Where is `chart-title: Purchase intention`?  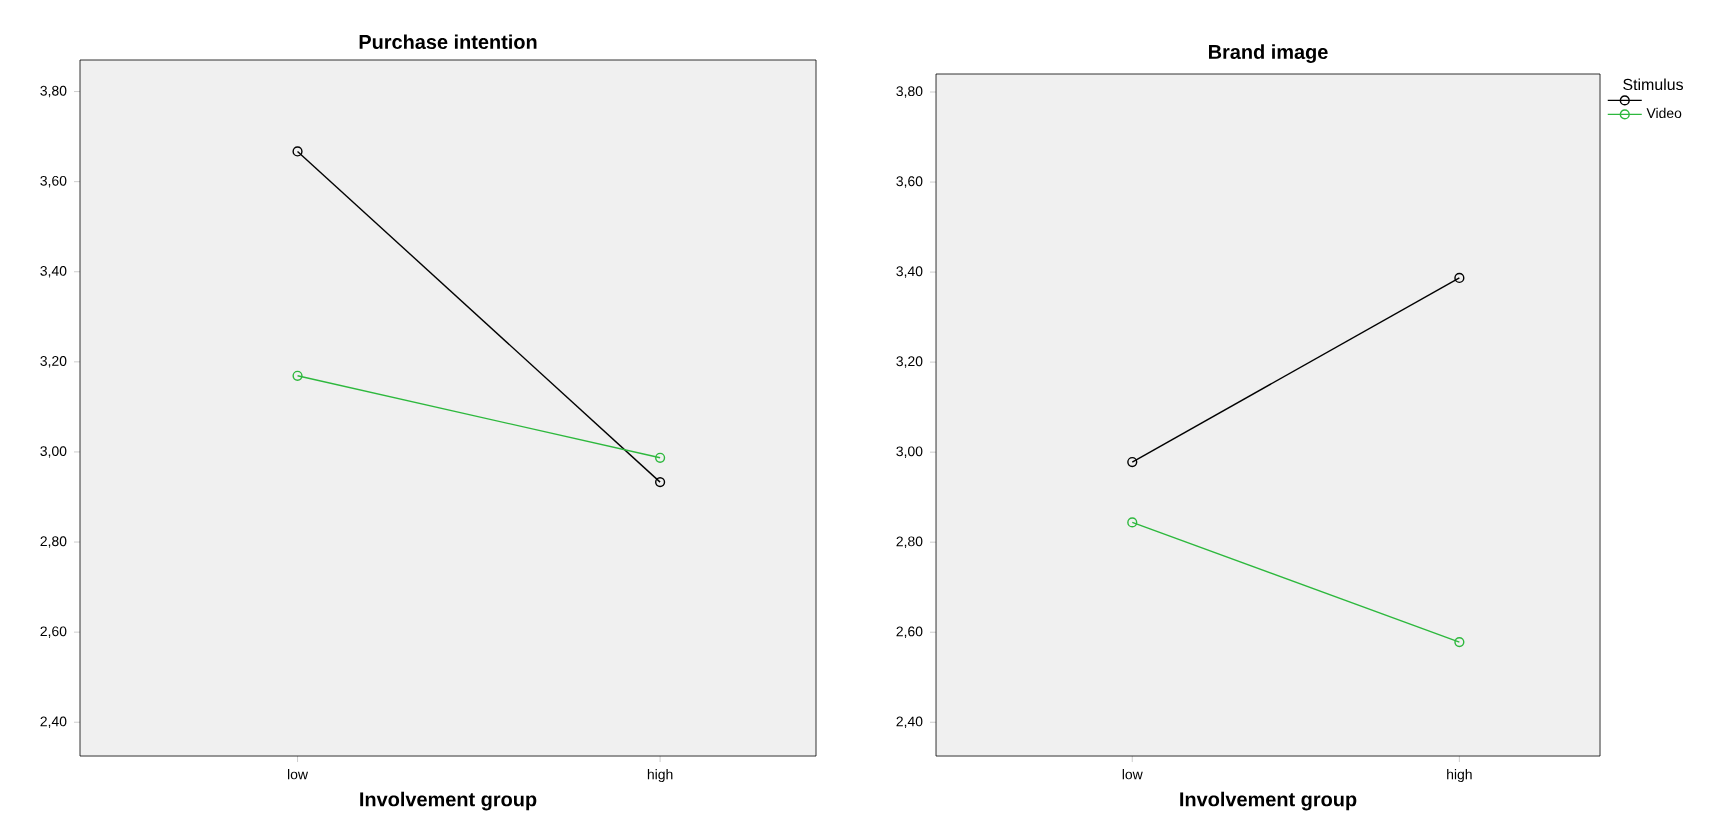
chart-title: Purchase intention is located at coordinates (448, 41).